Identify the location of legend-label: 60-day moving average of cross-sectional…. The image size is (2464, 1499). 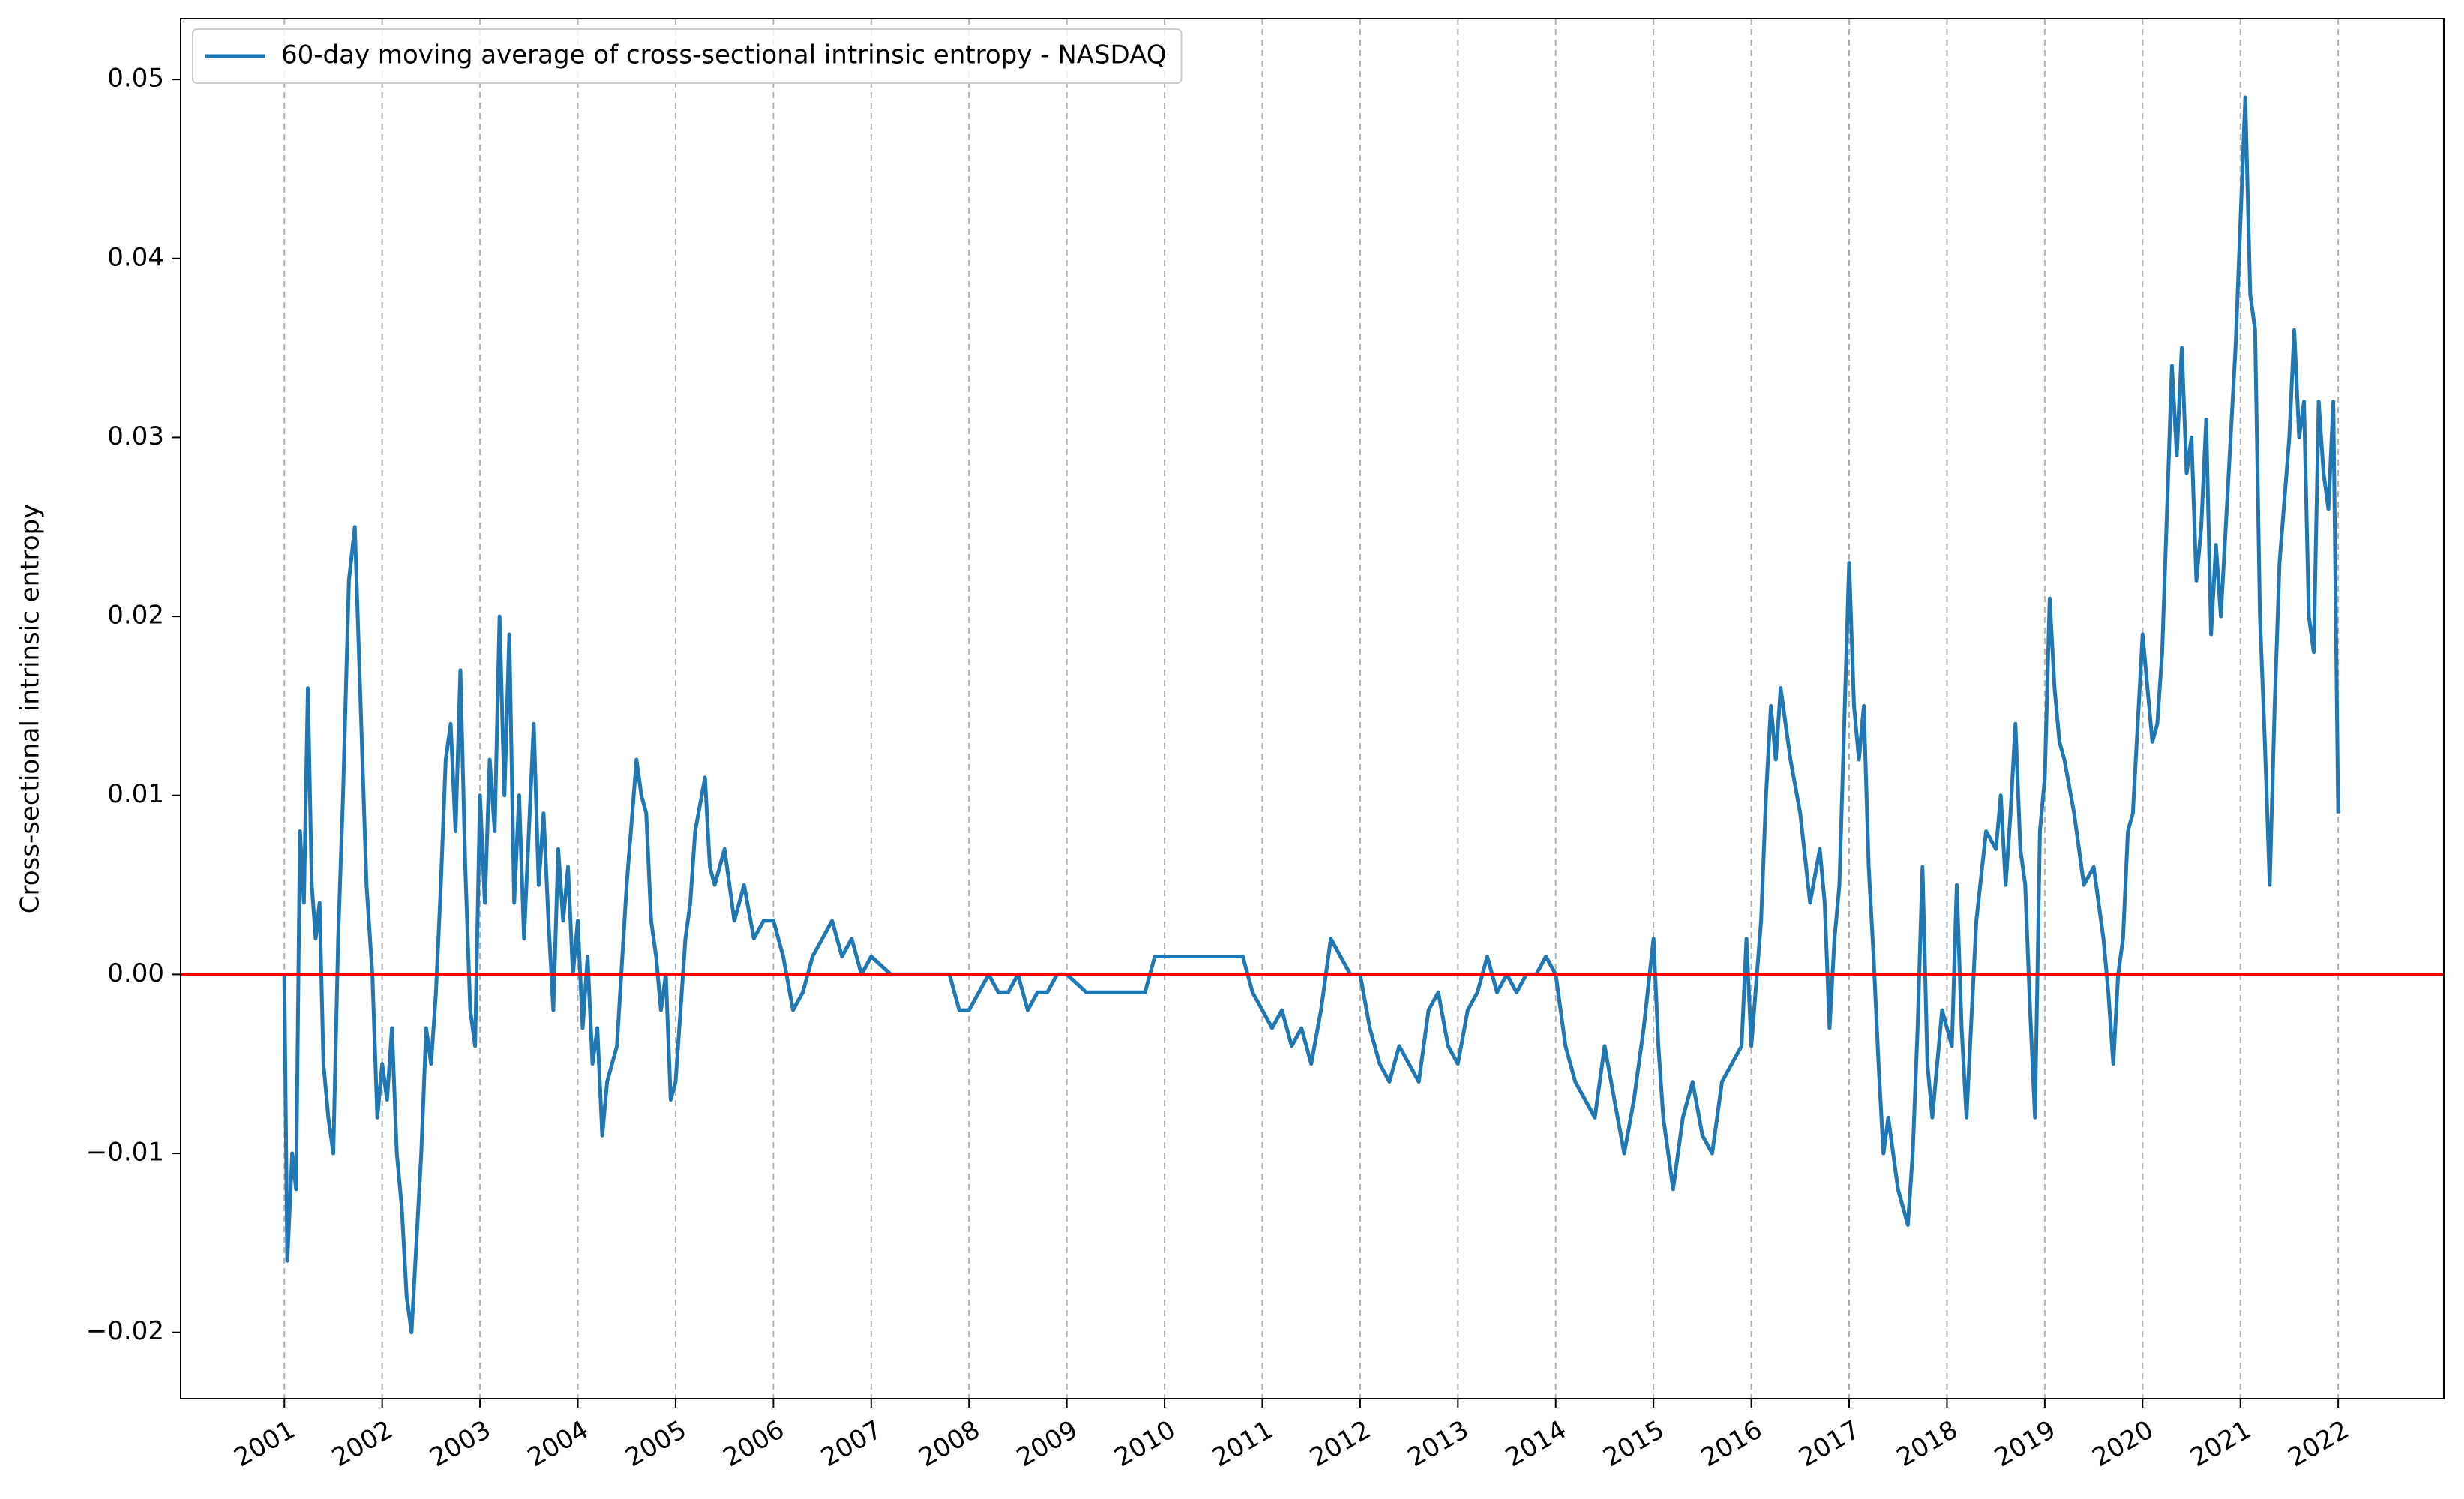
(724, 55).